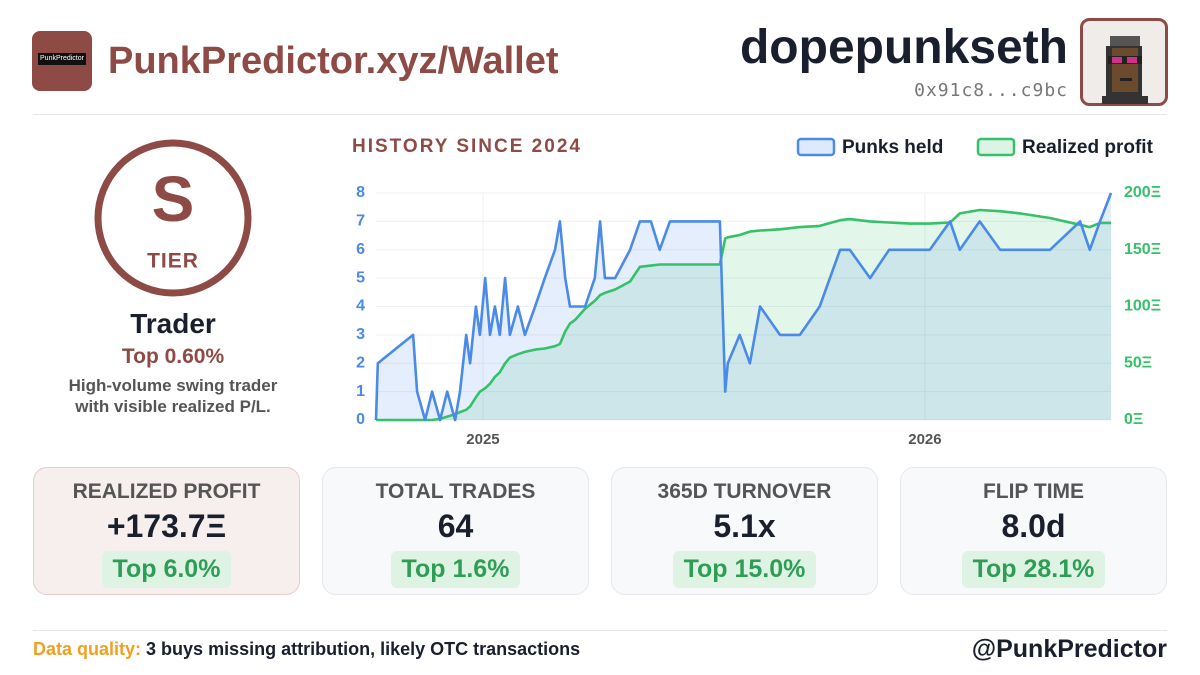 Image resolution: width=1200 pixels, height=675 pixels. I want to click on site-title: PunkPredictor.xyz/Wallet, so click(333, 61).